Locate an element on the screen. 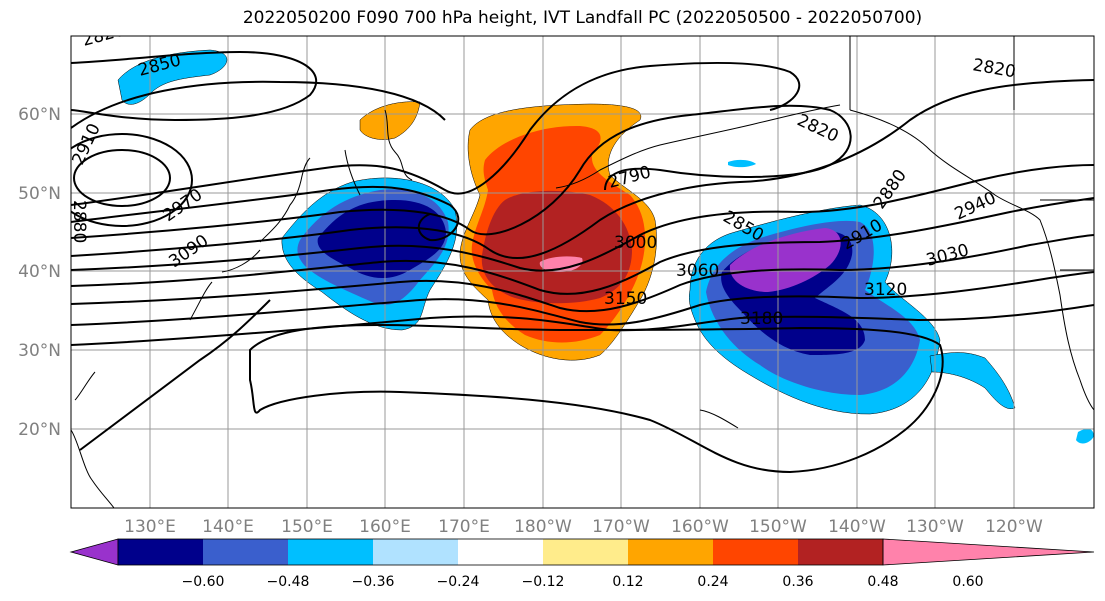 Image resolution: width=1105 pixels, height=601 pixels. colorbar-tick-label: −0.36 is located at coordinates (373, 582).